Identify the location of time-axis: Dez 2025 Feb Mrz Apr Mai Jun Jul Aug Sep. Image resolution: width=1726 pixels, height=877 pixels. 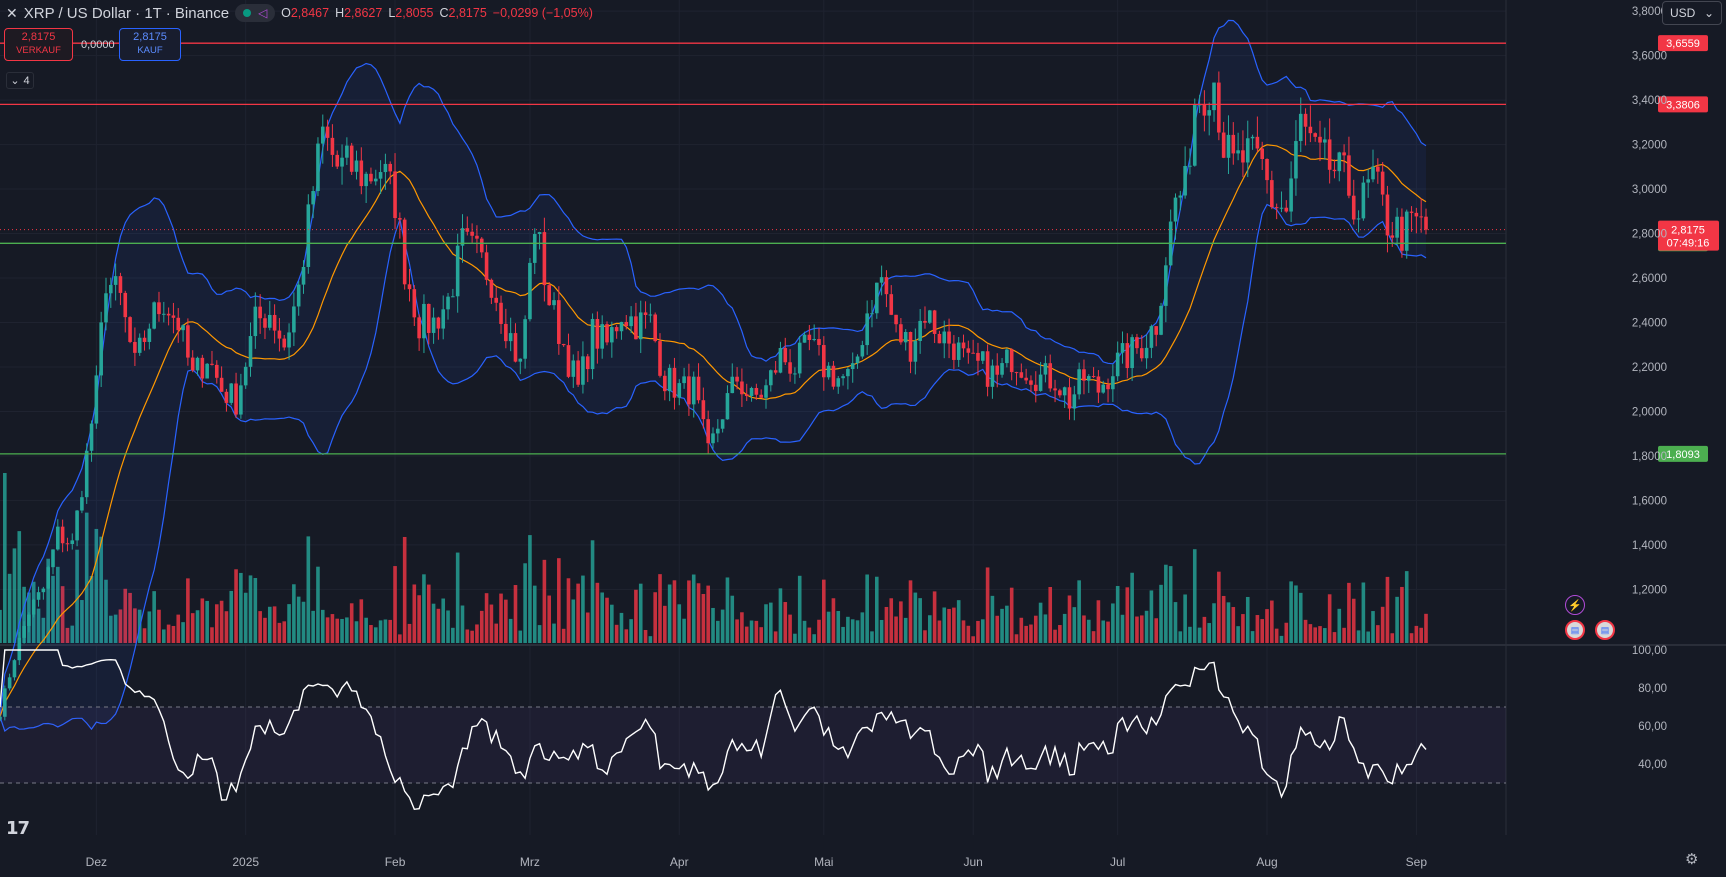
(757, 862).